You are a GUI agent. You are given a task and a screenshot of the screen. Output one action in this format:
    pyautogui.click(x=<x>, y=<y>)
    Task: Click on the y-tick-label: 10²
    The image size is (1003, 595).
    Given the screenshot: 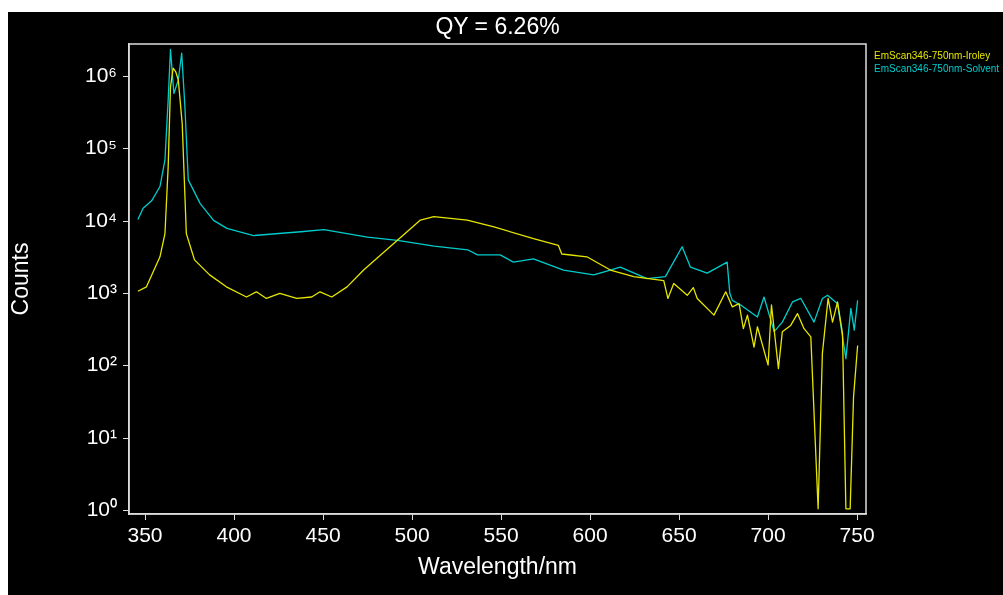 What is the action you would take?
    pyautogui.click(x=101, y=364)
    